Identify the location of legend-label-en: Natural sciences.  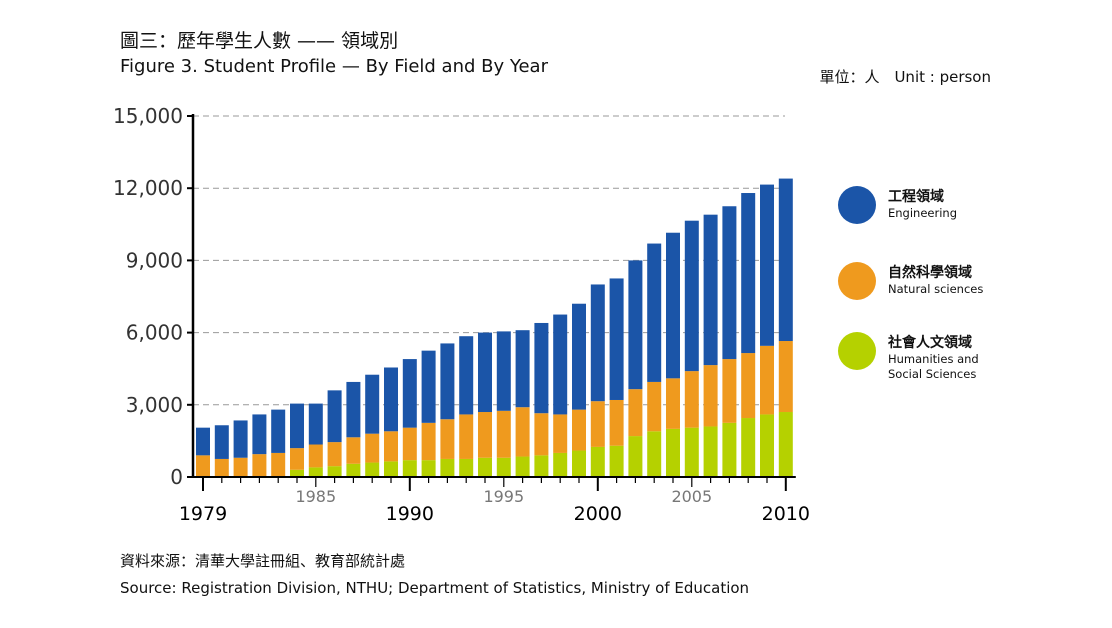
(936, 289).